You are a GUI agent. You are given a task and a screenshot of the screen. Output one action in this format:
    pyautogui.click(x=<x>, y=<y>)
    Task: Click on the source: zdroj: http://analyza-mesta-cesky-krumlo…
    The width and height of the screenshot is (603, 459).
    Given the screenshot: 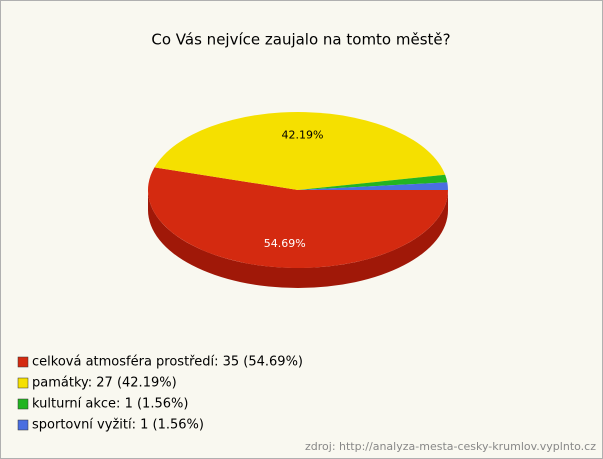 What is the action you would take?
    pyautogui.click(x=450, y=446)
    